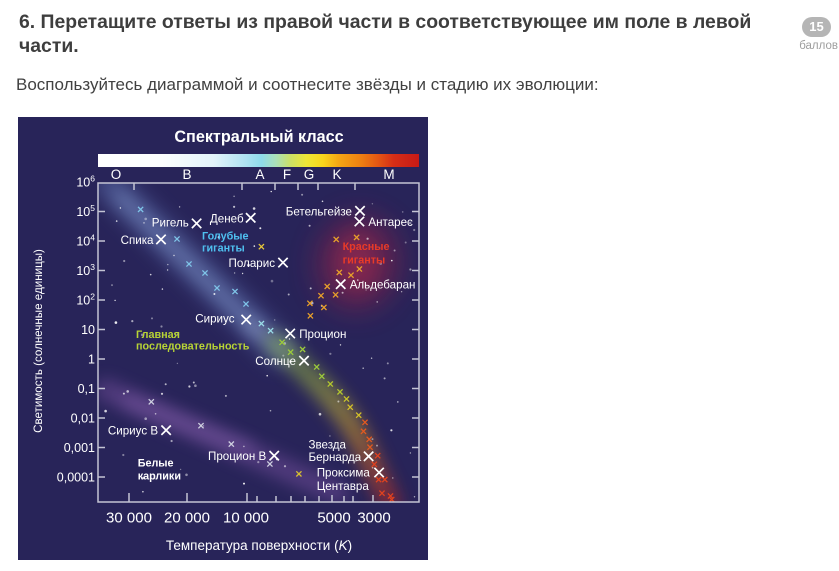 The image size is (839, 571). Describe the element at coordinates (336, 174) in the screenshot. I see `svg-text: K` at that location.